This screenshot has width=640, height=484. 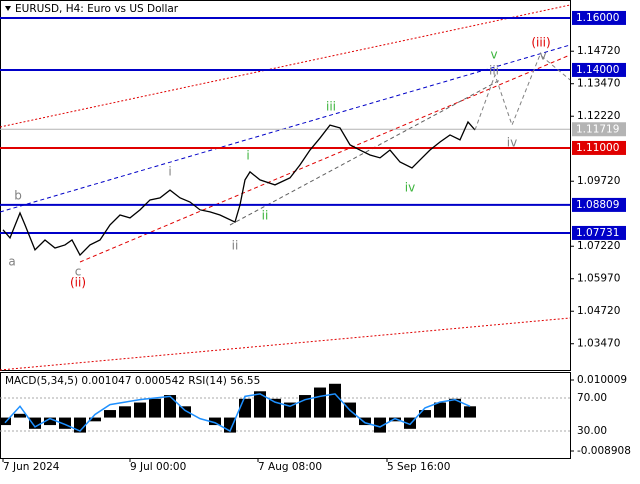 I want to click on wave-label: b, so click(x=18, y=196).